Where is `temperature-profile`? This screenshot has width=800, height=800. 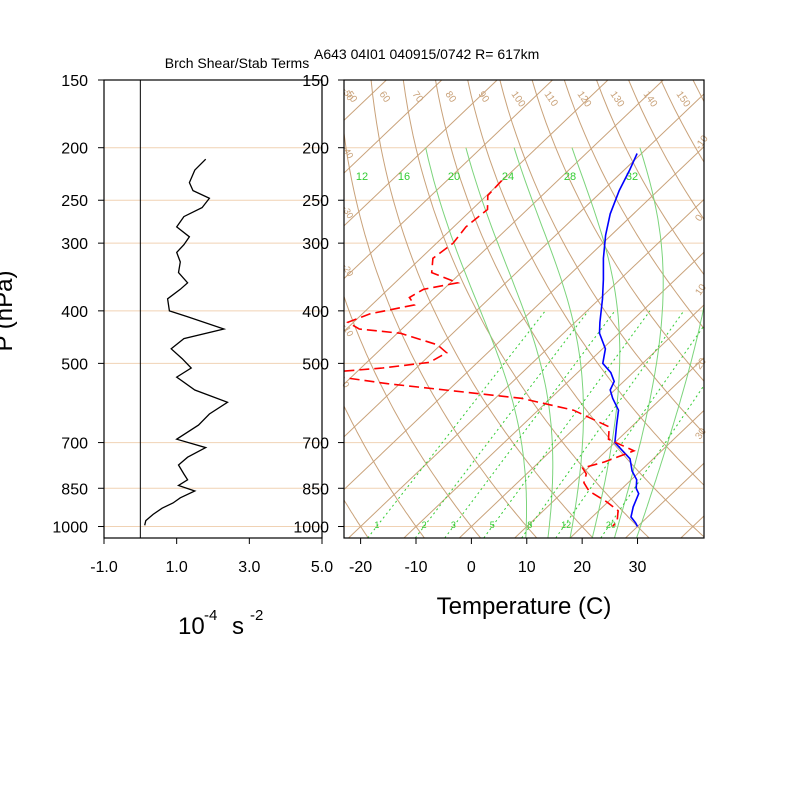
temperature-profile is located at coordinates (619, 340).